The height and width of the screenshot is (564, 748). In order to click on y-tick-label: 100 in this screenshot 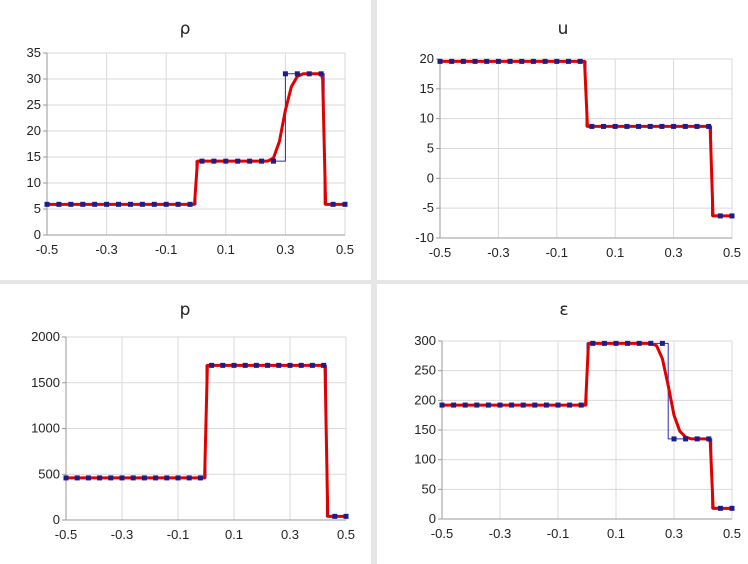, I will do `click(425, 459)`.